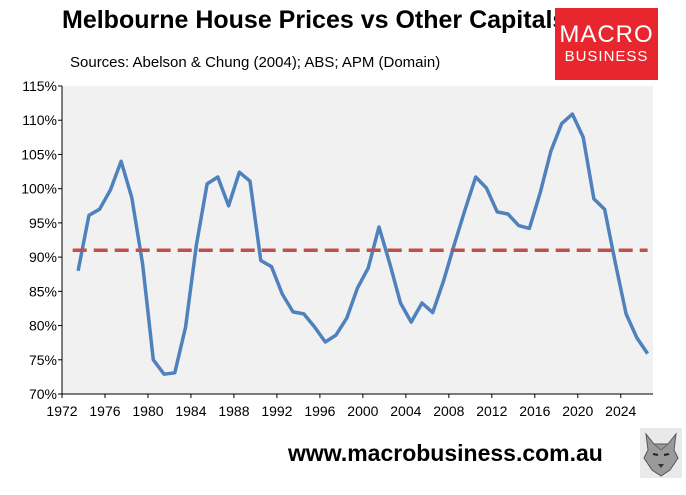 The width and height of the screenshot is (686, 495). What do you see at coordinates (448, 411) in the screenshot?
I see `x-tick-label: 2008` at bounding box center [448, 411].